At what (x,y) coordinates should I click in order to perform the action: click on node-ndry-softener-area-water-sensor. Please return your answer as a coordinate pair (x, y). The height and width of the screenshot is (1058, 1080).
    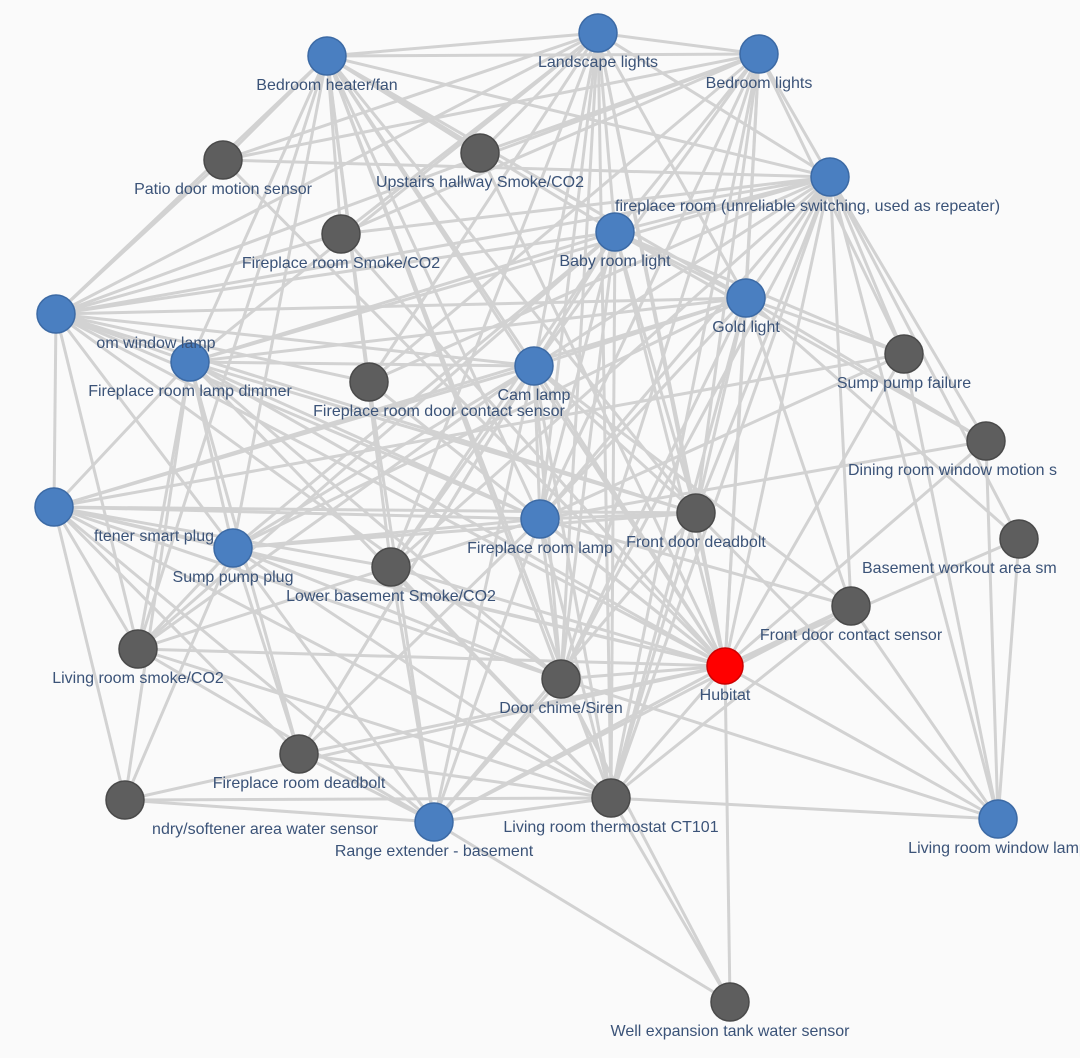
    Looking at the image, I should click on (125, 800).